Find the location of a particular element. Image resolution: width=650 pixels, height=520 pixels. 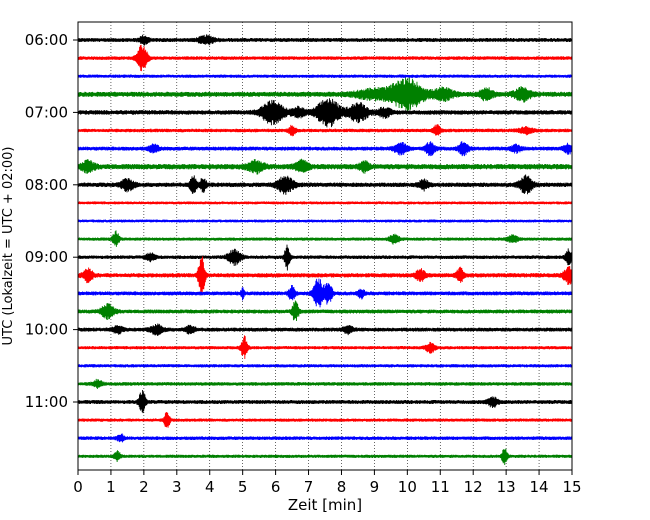

x-tick-label: 11 is located at coordinates (440, 487).